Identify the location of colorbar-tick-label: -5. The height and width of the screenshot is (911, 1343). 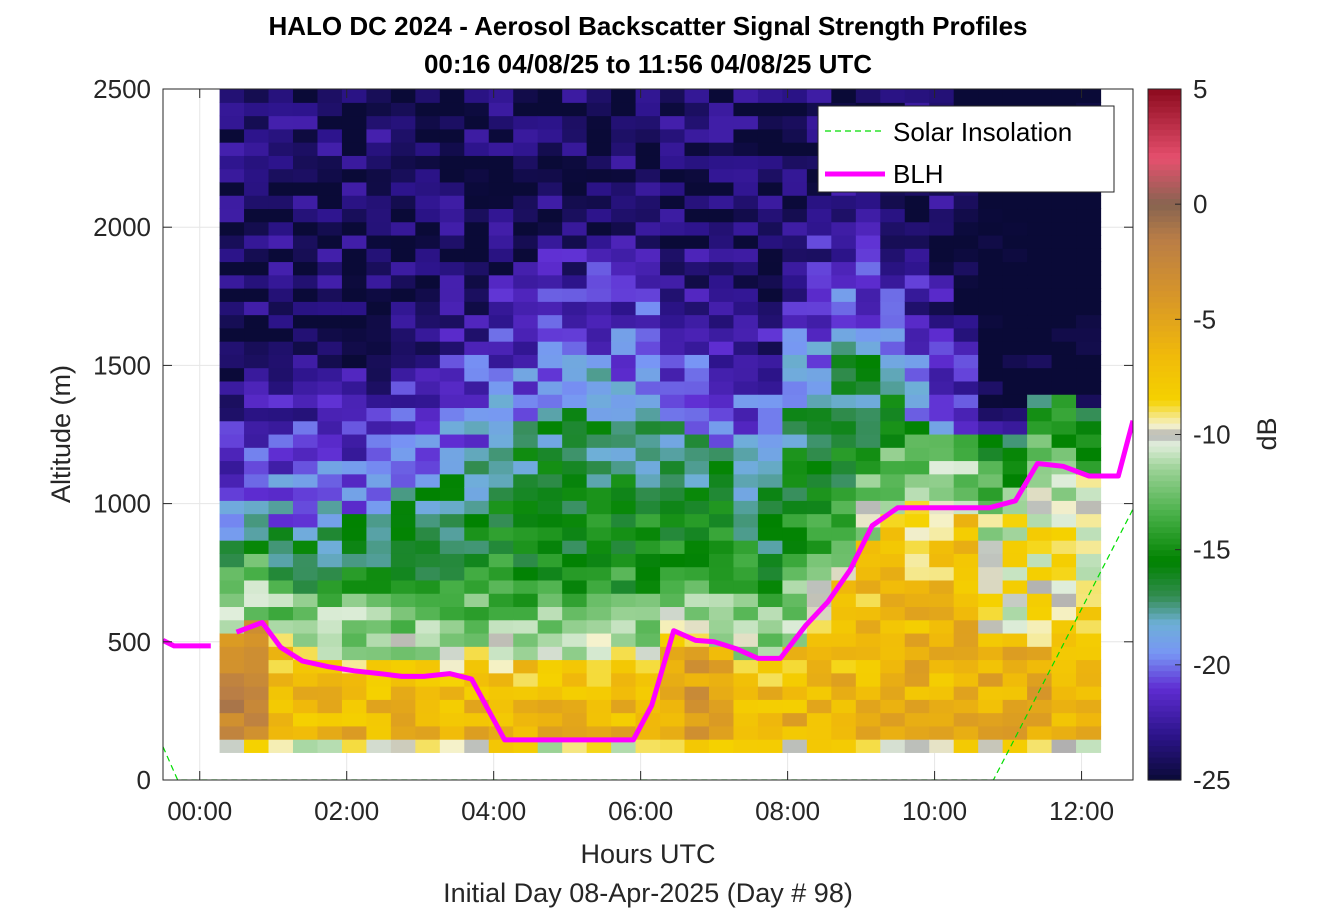
(1204, 319).